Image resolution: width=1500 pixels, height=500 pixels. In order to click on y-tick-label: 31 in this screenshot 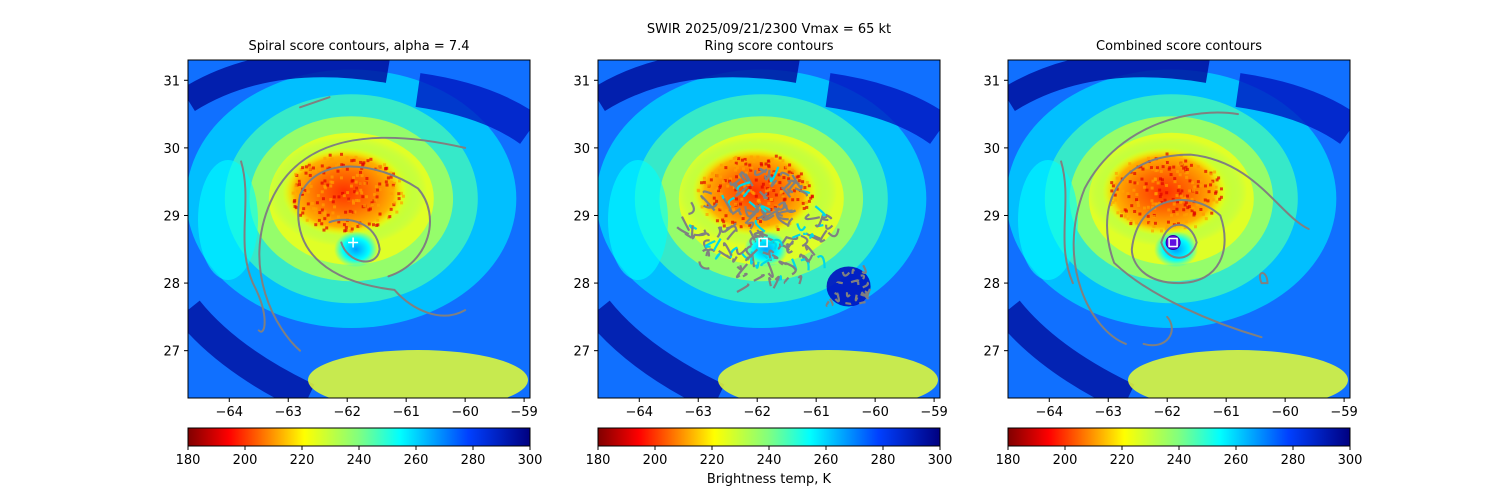, I will do `click(581, 81)`.